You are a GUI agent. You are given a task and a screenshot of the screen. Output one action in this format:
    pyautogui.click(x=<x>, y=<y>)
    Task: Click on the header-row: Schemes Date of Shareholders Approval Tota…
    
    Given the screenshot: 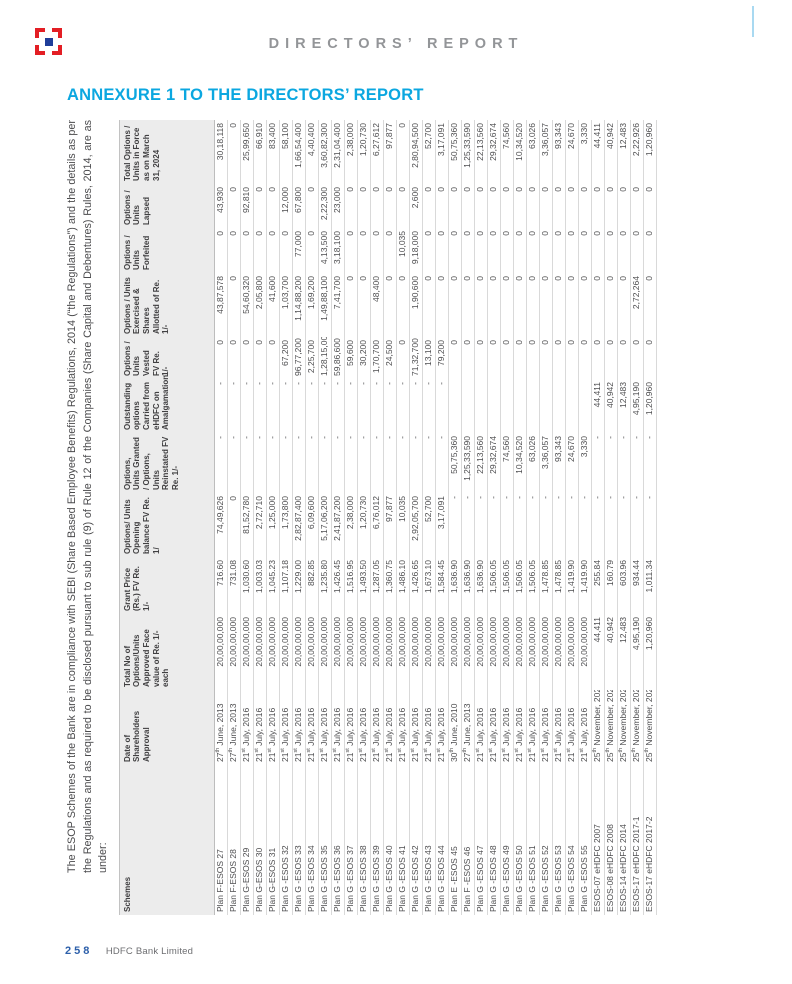 What is the action you would take?
    pyautogui.click(x=167, y=517)
    